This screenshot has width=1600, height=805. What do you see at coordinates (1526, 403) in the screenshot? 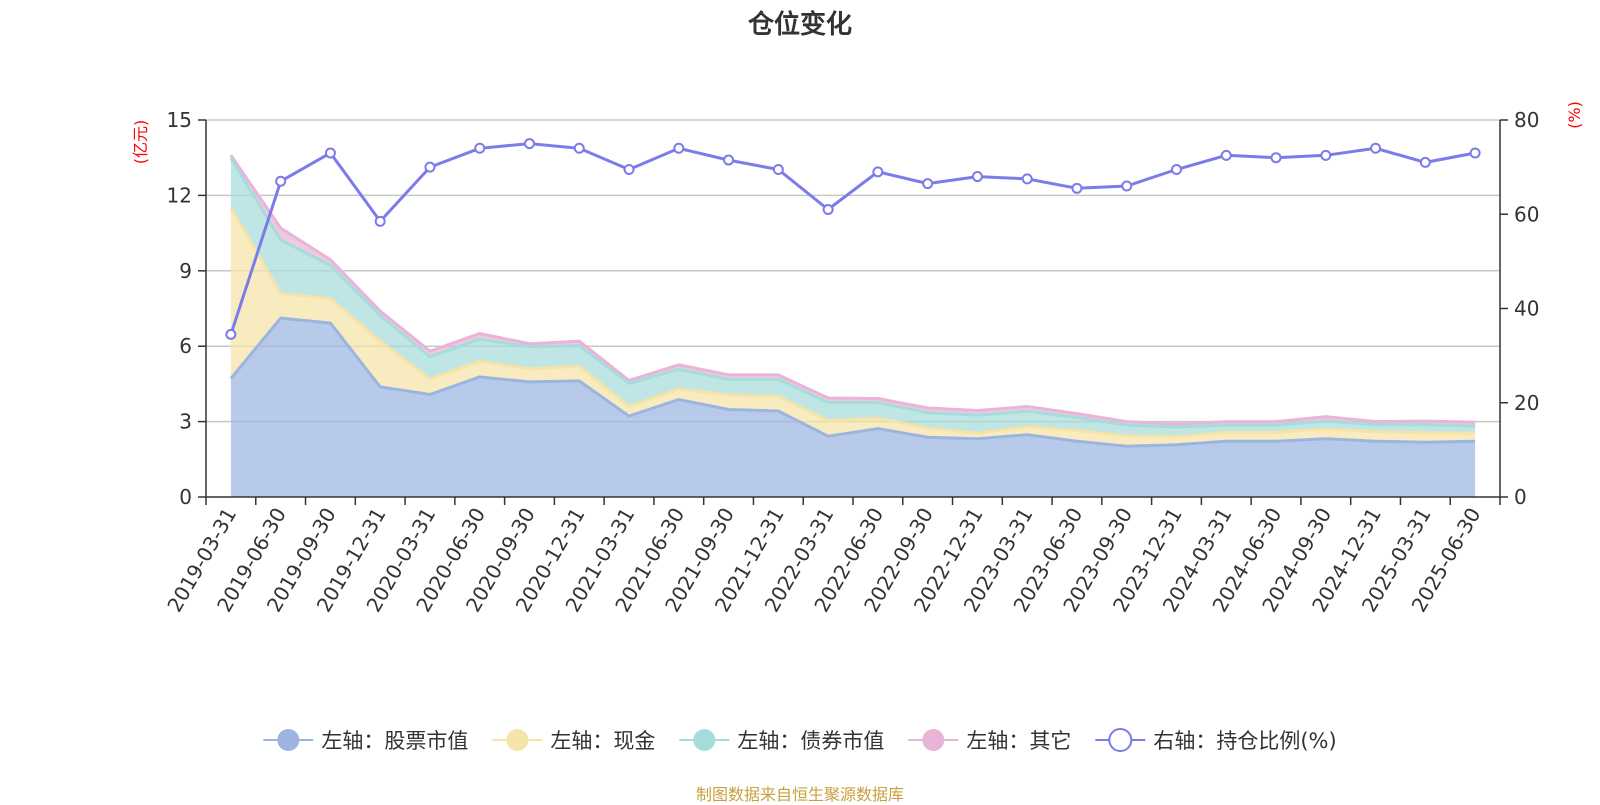
I see `right-tick-label-1: 20` at bounding box center [1526, 403].